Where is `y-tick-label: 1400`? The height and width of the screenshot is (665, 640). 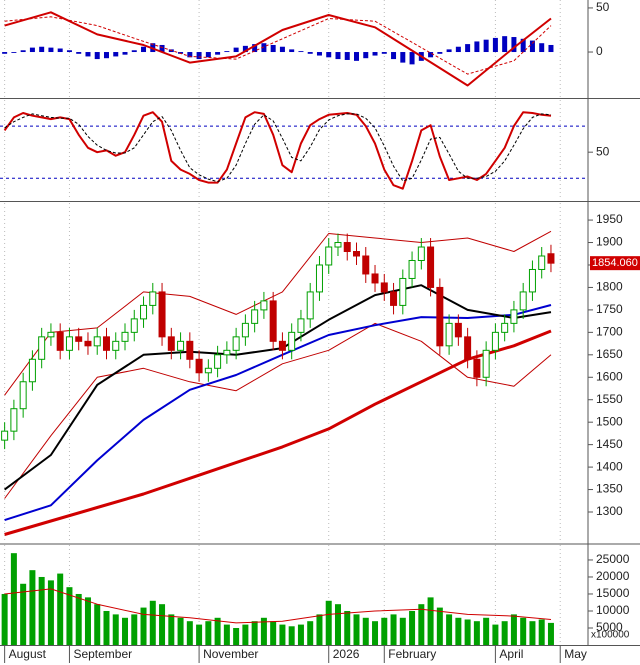 y-tick-label: 1400 is located at coordinates (609, 466).